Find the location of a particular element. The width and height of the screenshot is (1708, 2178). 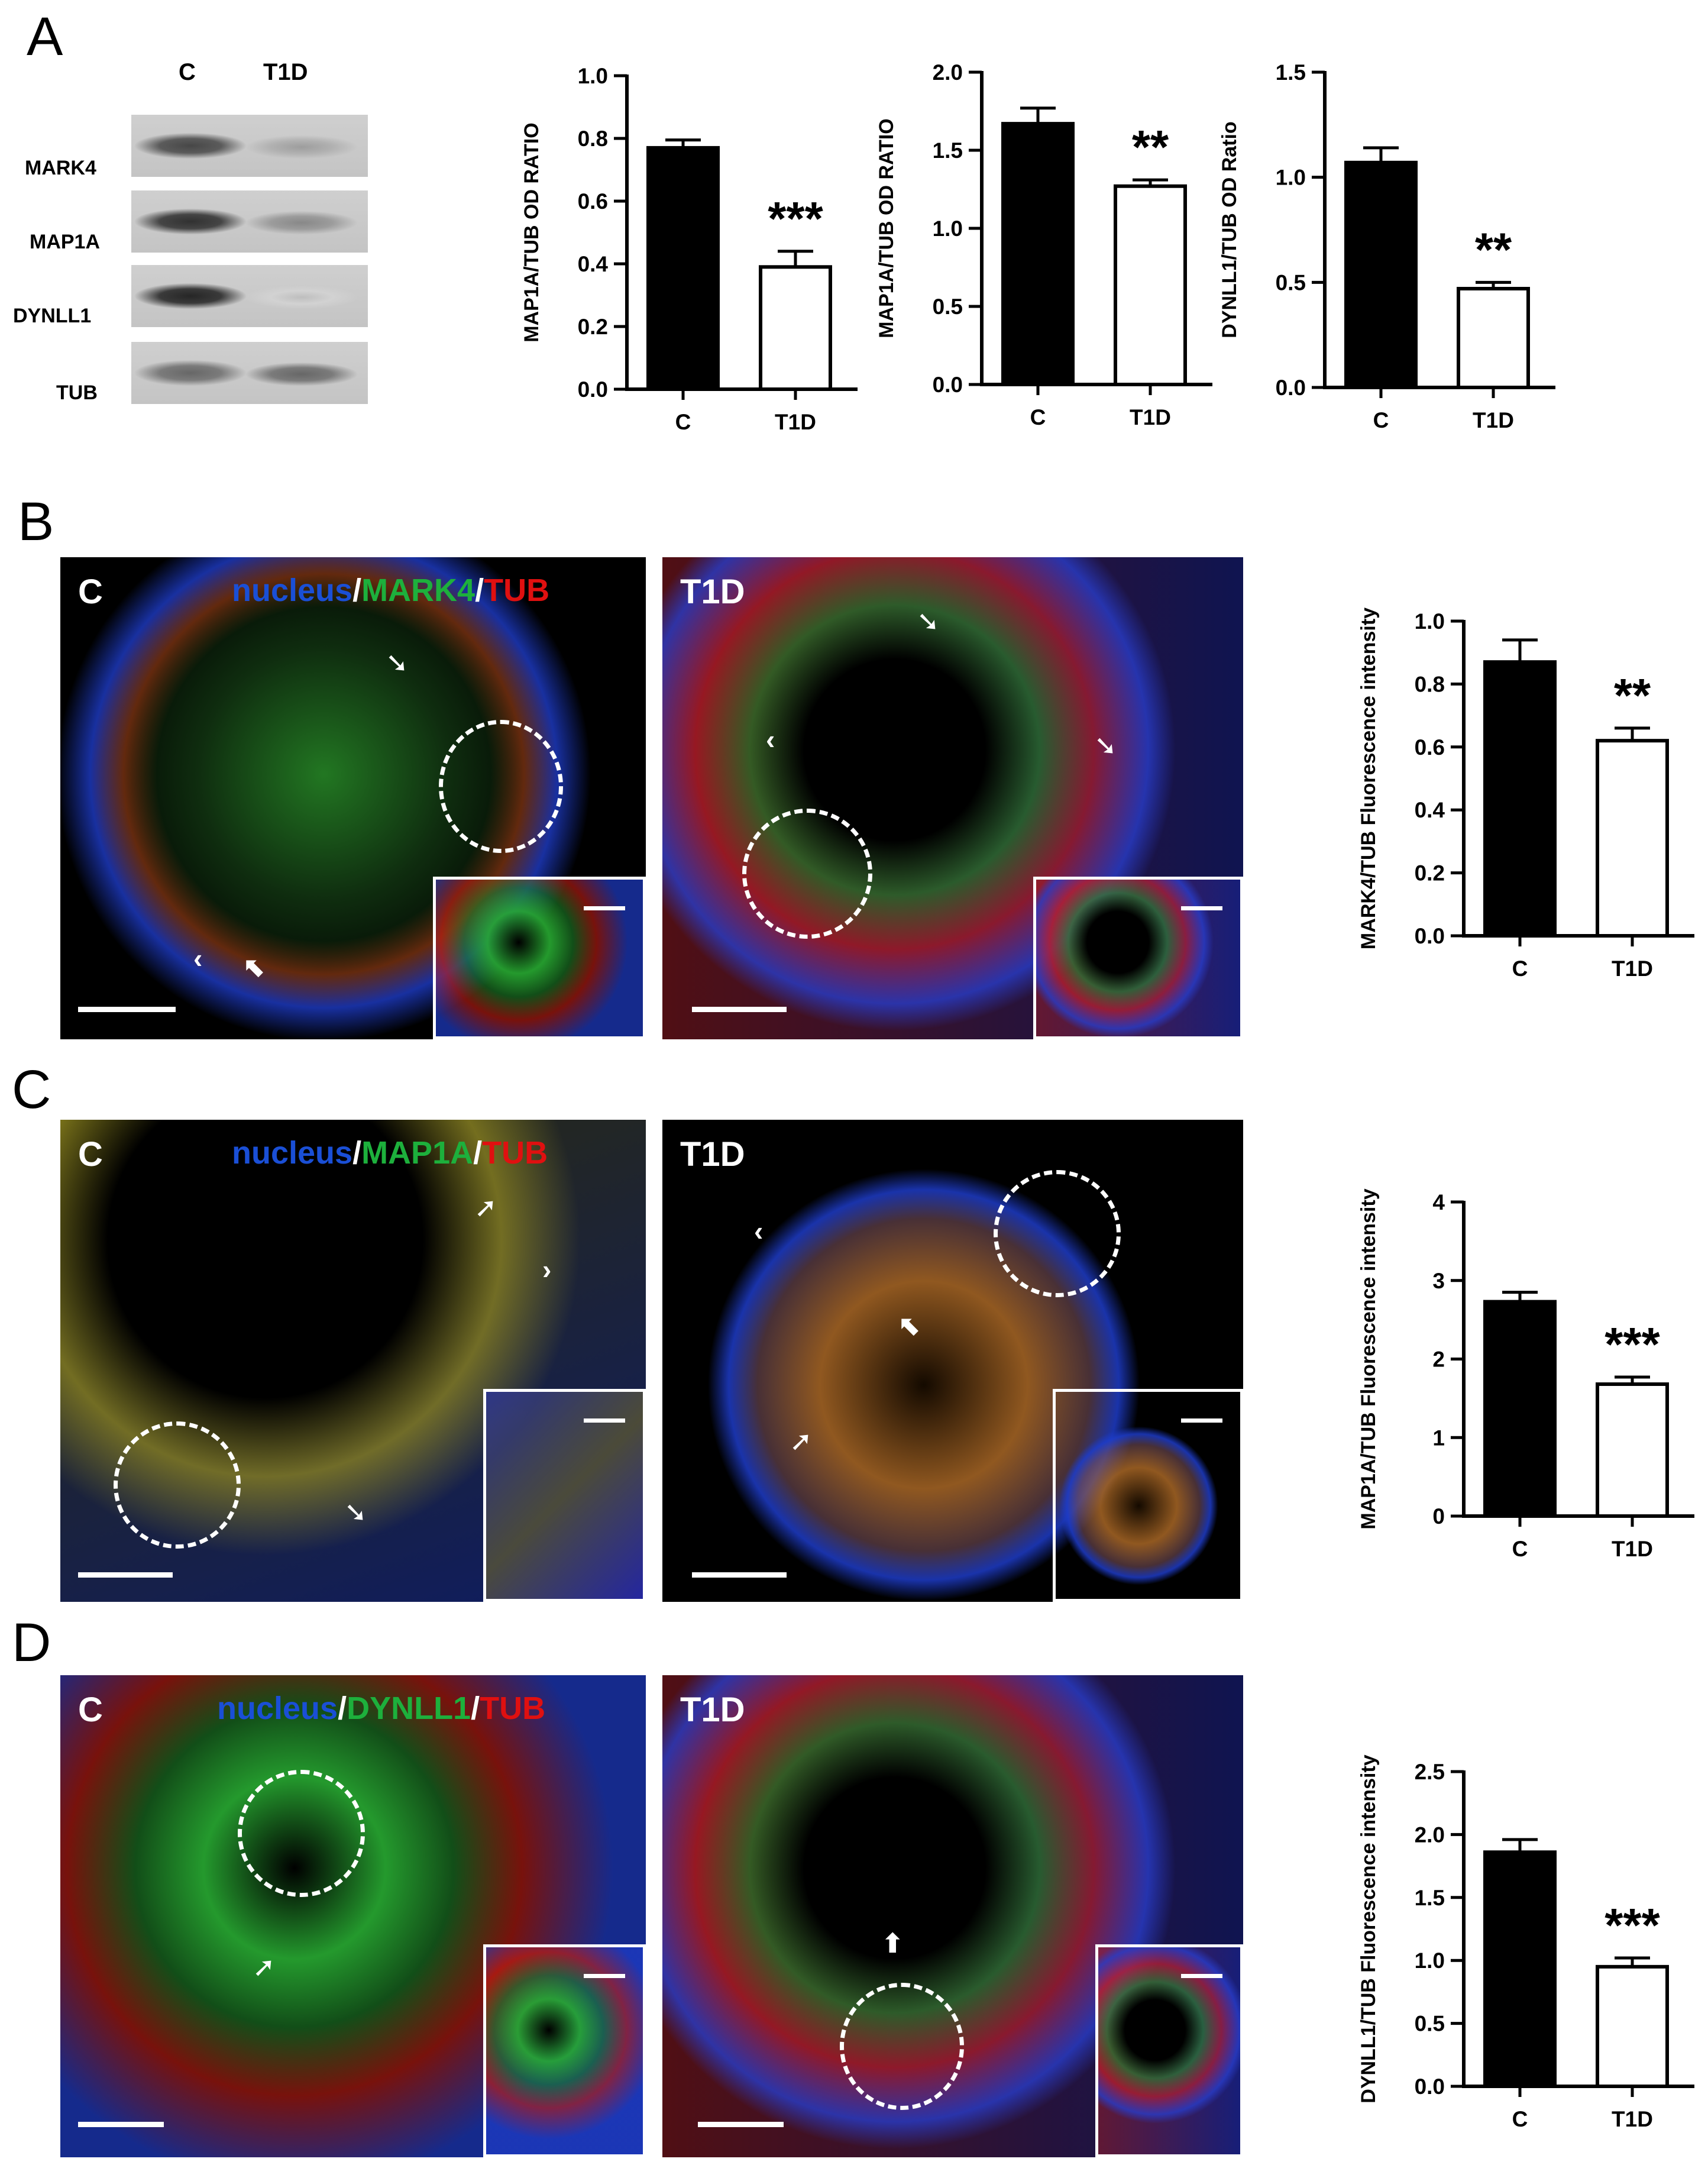

stain-legend: nucleus/DYNLL1/TUB is located at coordinates (381, 1708).